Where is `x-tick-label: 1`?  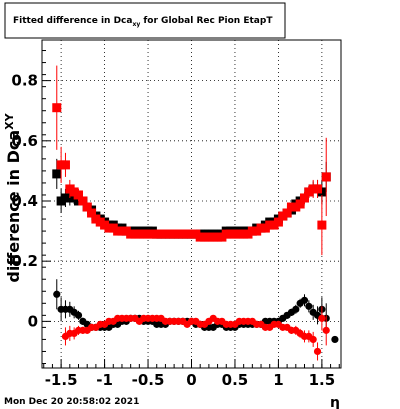 x-tick-label: 1 is located at coordinates (278, 380).